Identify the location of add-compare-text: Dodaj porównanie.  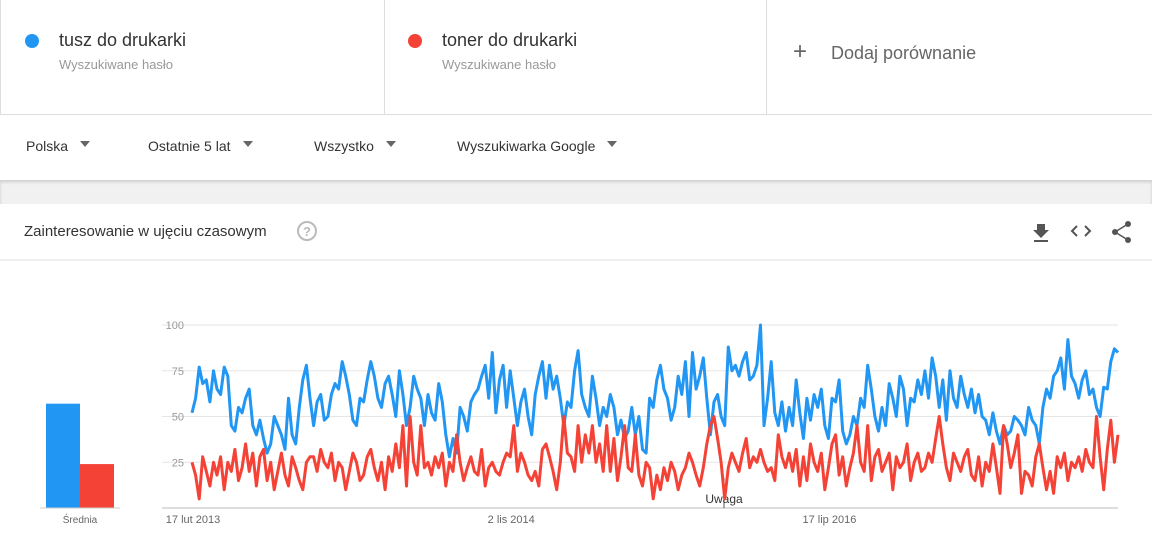
(904, 53).